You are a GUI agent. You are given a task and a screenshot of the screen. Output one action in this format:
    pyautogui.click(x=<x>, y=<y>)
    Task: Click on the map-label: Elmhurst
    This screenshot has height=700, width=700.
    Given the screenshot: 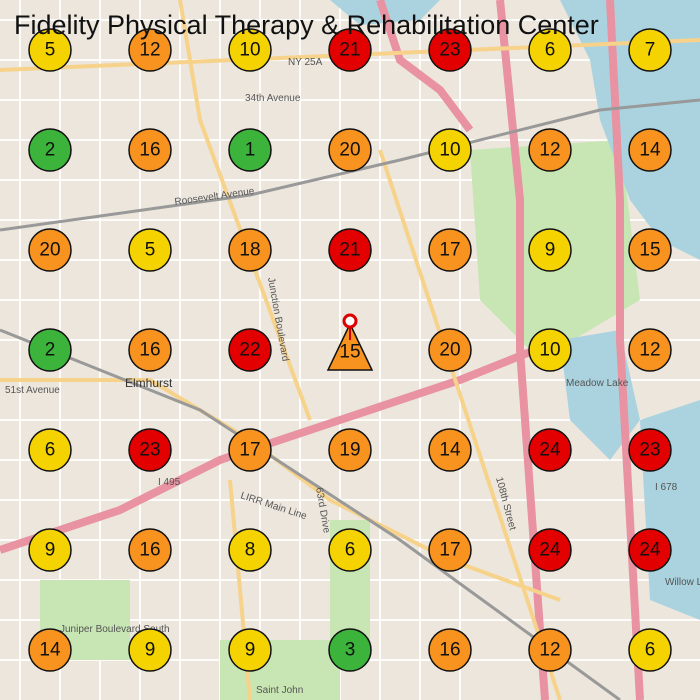 What is the action you would take?
    pyautogui.click(x=149, y=383)
    